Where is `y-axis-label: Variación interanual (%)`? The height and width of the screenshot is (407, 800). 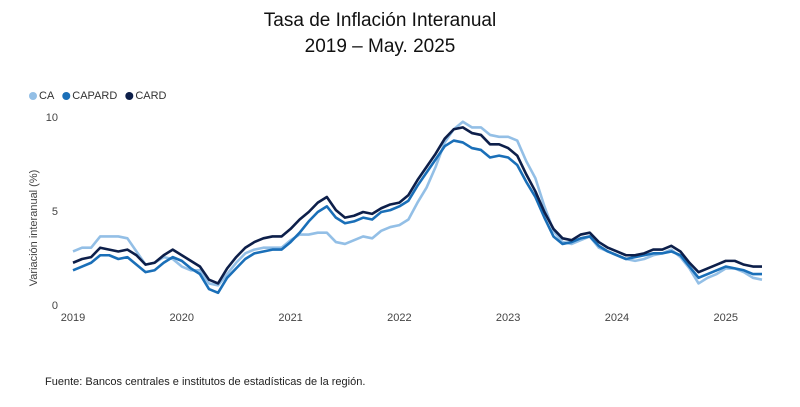
y-axis-label: Variación interanual (%) is located at coordinates (34, 228).